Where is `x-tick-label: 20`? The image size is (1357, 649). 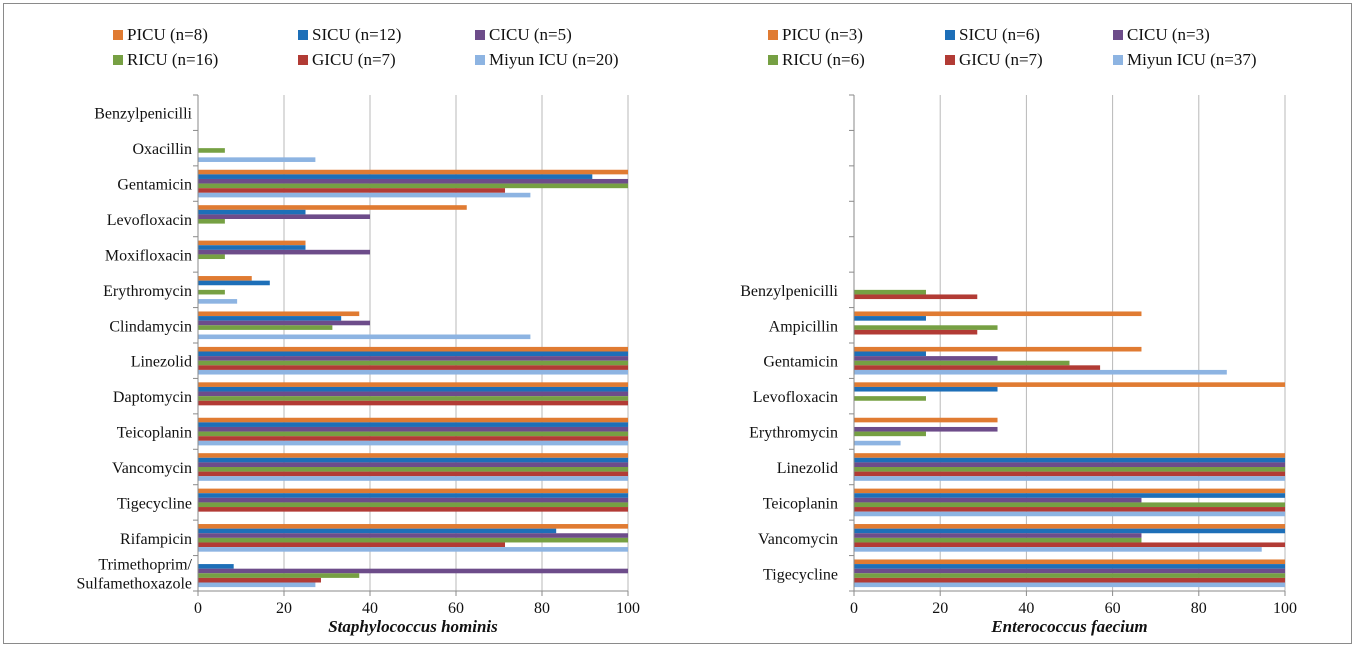 x-tick-label: 20 is located at coordinates (284, 608).